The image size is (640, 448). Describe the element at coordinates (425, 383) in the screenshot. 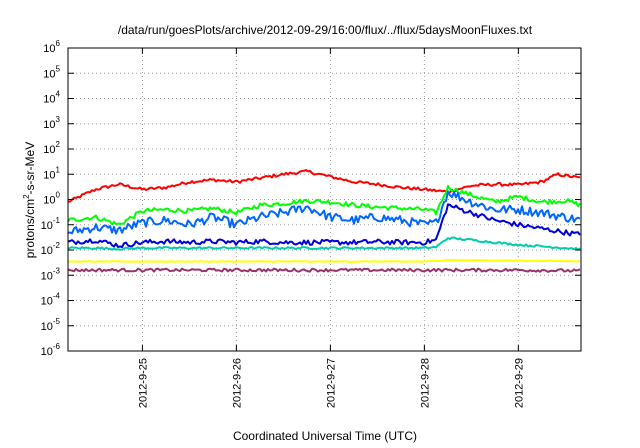

I see `x-tick-label: 2012-9-28` at that location.